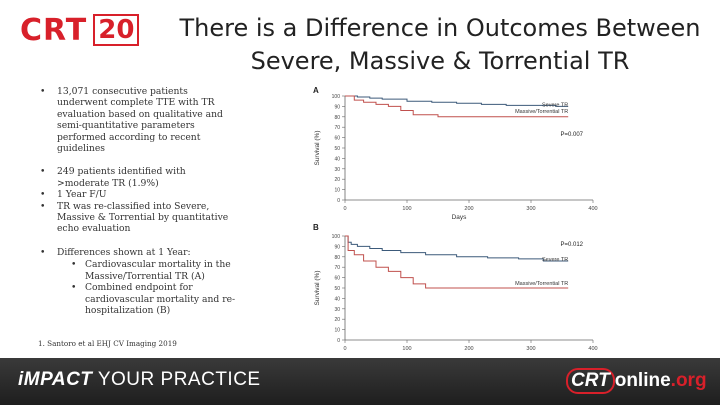 The image size is (720, 405). What do you see at coordinates (571, 135) in the screenshot?
I see `p-value-annotation: P=0.007` at bounding box center [571, 135].